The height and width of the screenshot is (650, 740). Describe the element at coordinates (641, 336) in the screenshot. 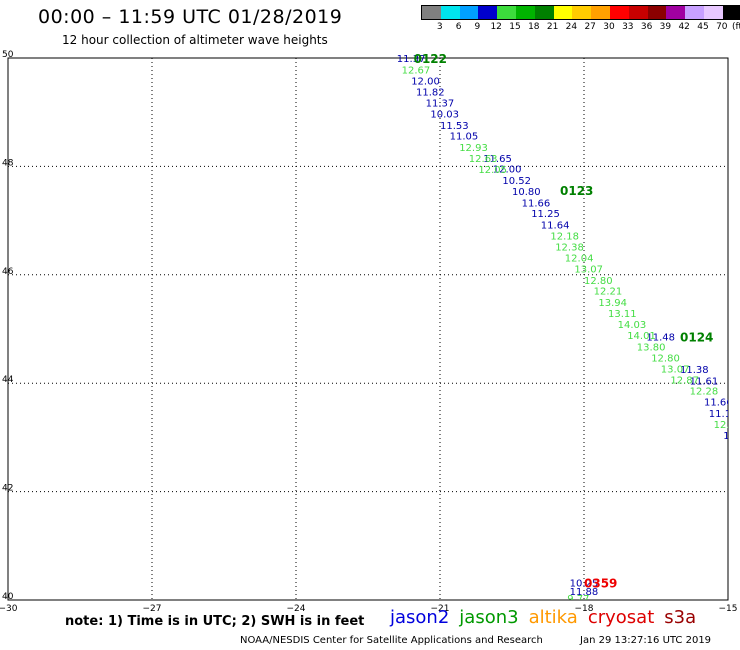

I see `wave-height-value-jason3: 14.01` at that location.